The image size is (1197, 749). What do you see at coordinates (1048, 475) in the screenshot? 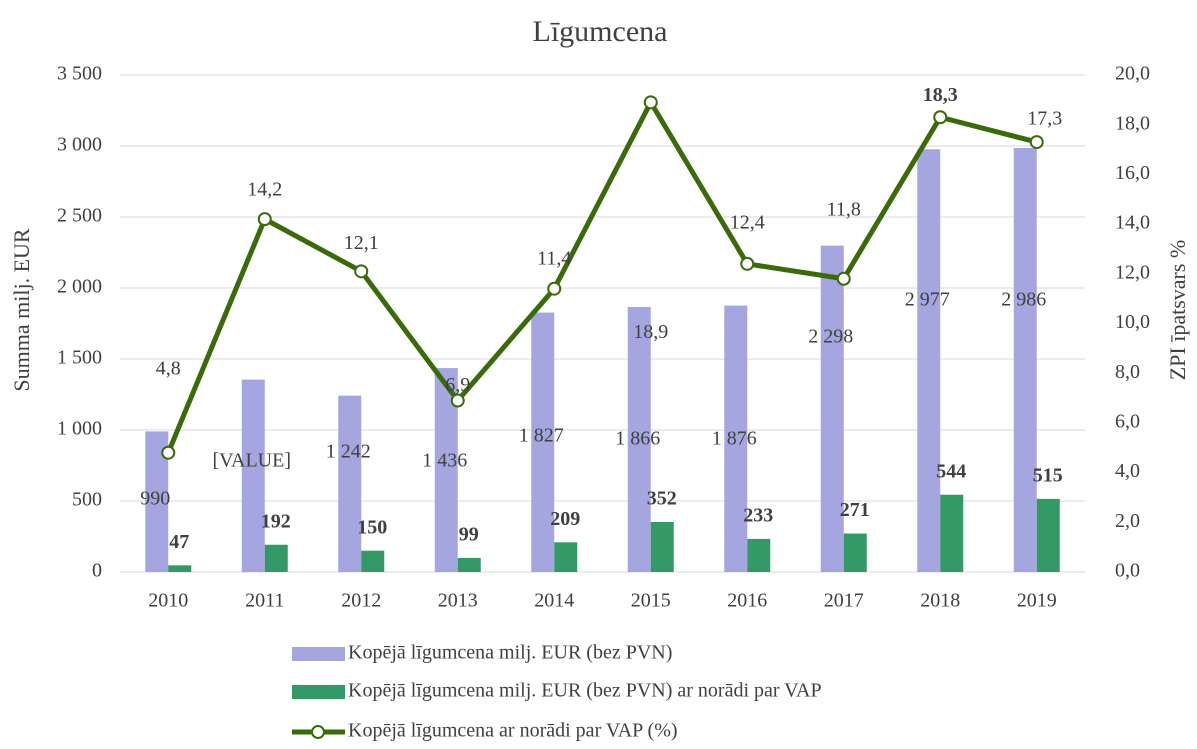
I see `data-label: 515` at bounding box center [1048, 475].